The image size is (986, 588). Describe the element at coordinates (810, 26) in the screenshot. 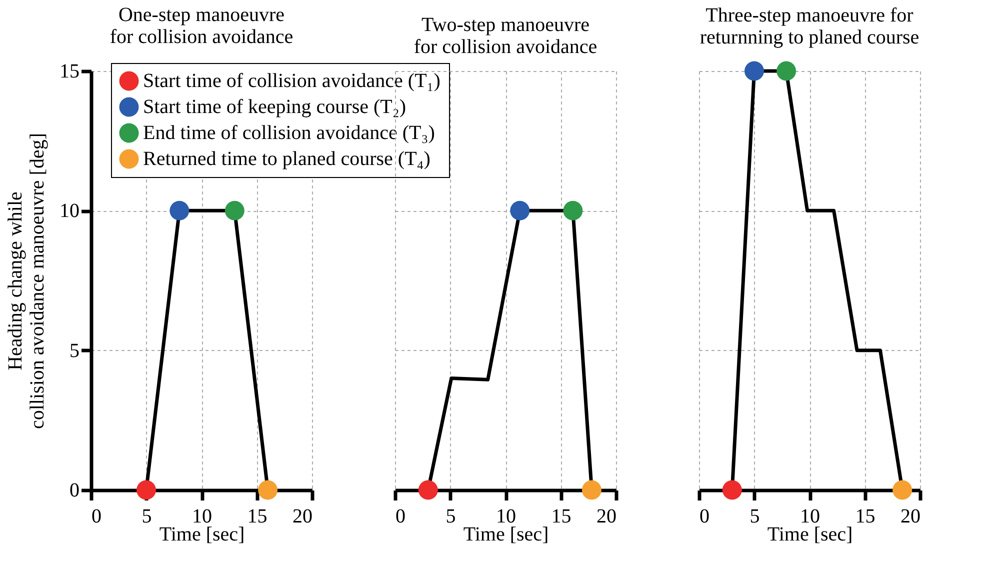

I see `chart-title: Three-step manoeuvre for returnning to planed course` at that location.